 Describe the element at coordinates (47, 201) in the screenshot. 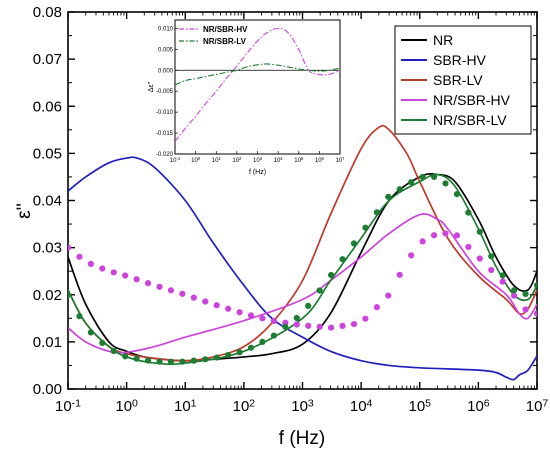

I see `y-tick-label: 0.04` at that location.